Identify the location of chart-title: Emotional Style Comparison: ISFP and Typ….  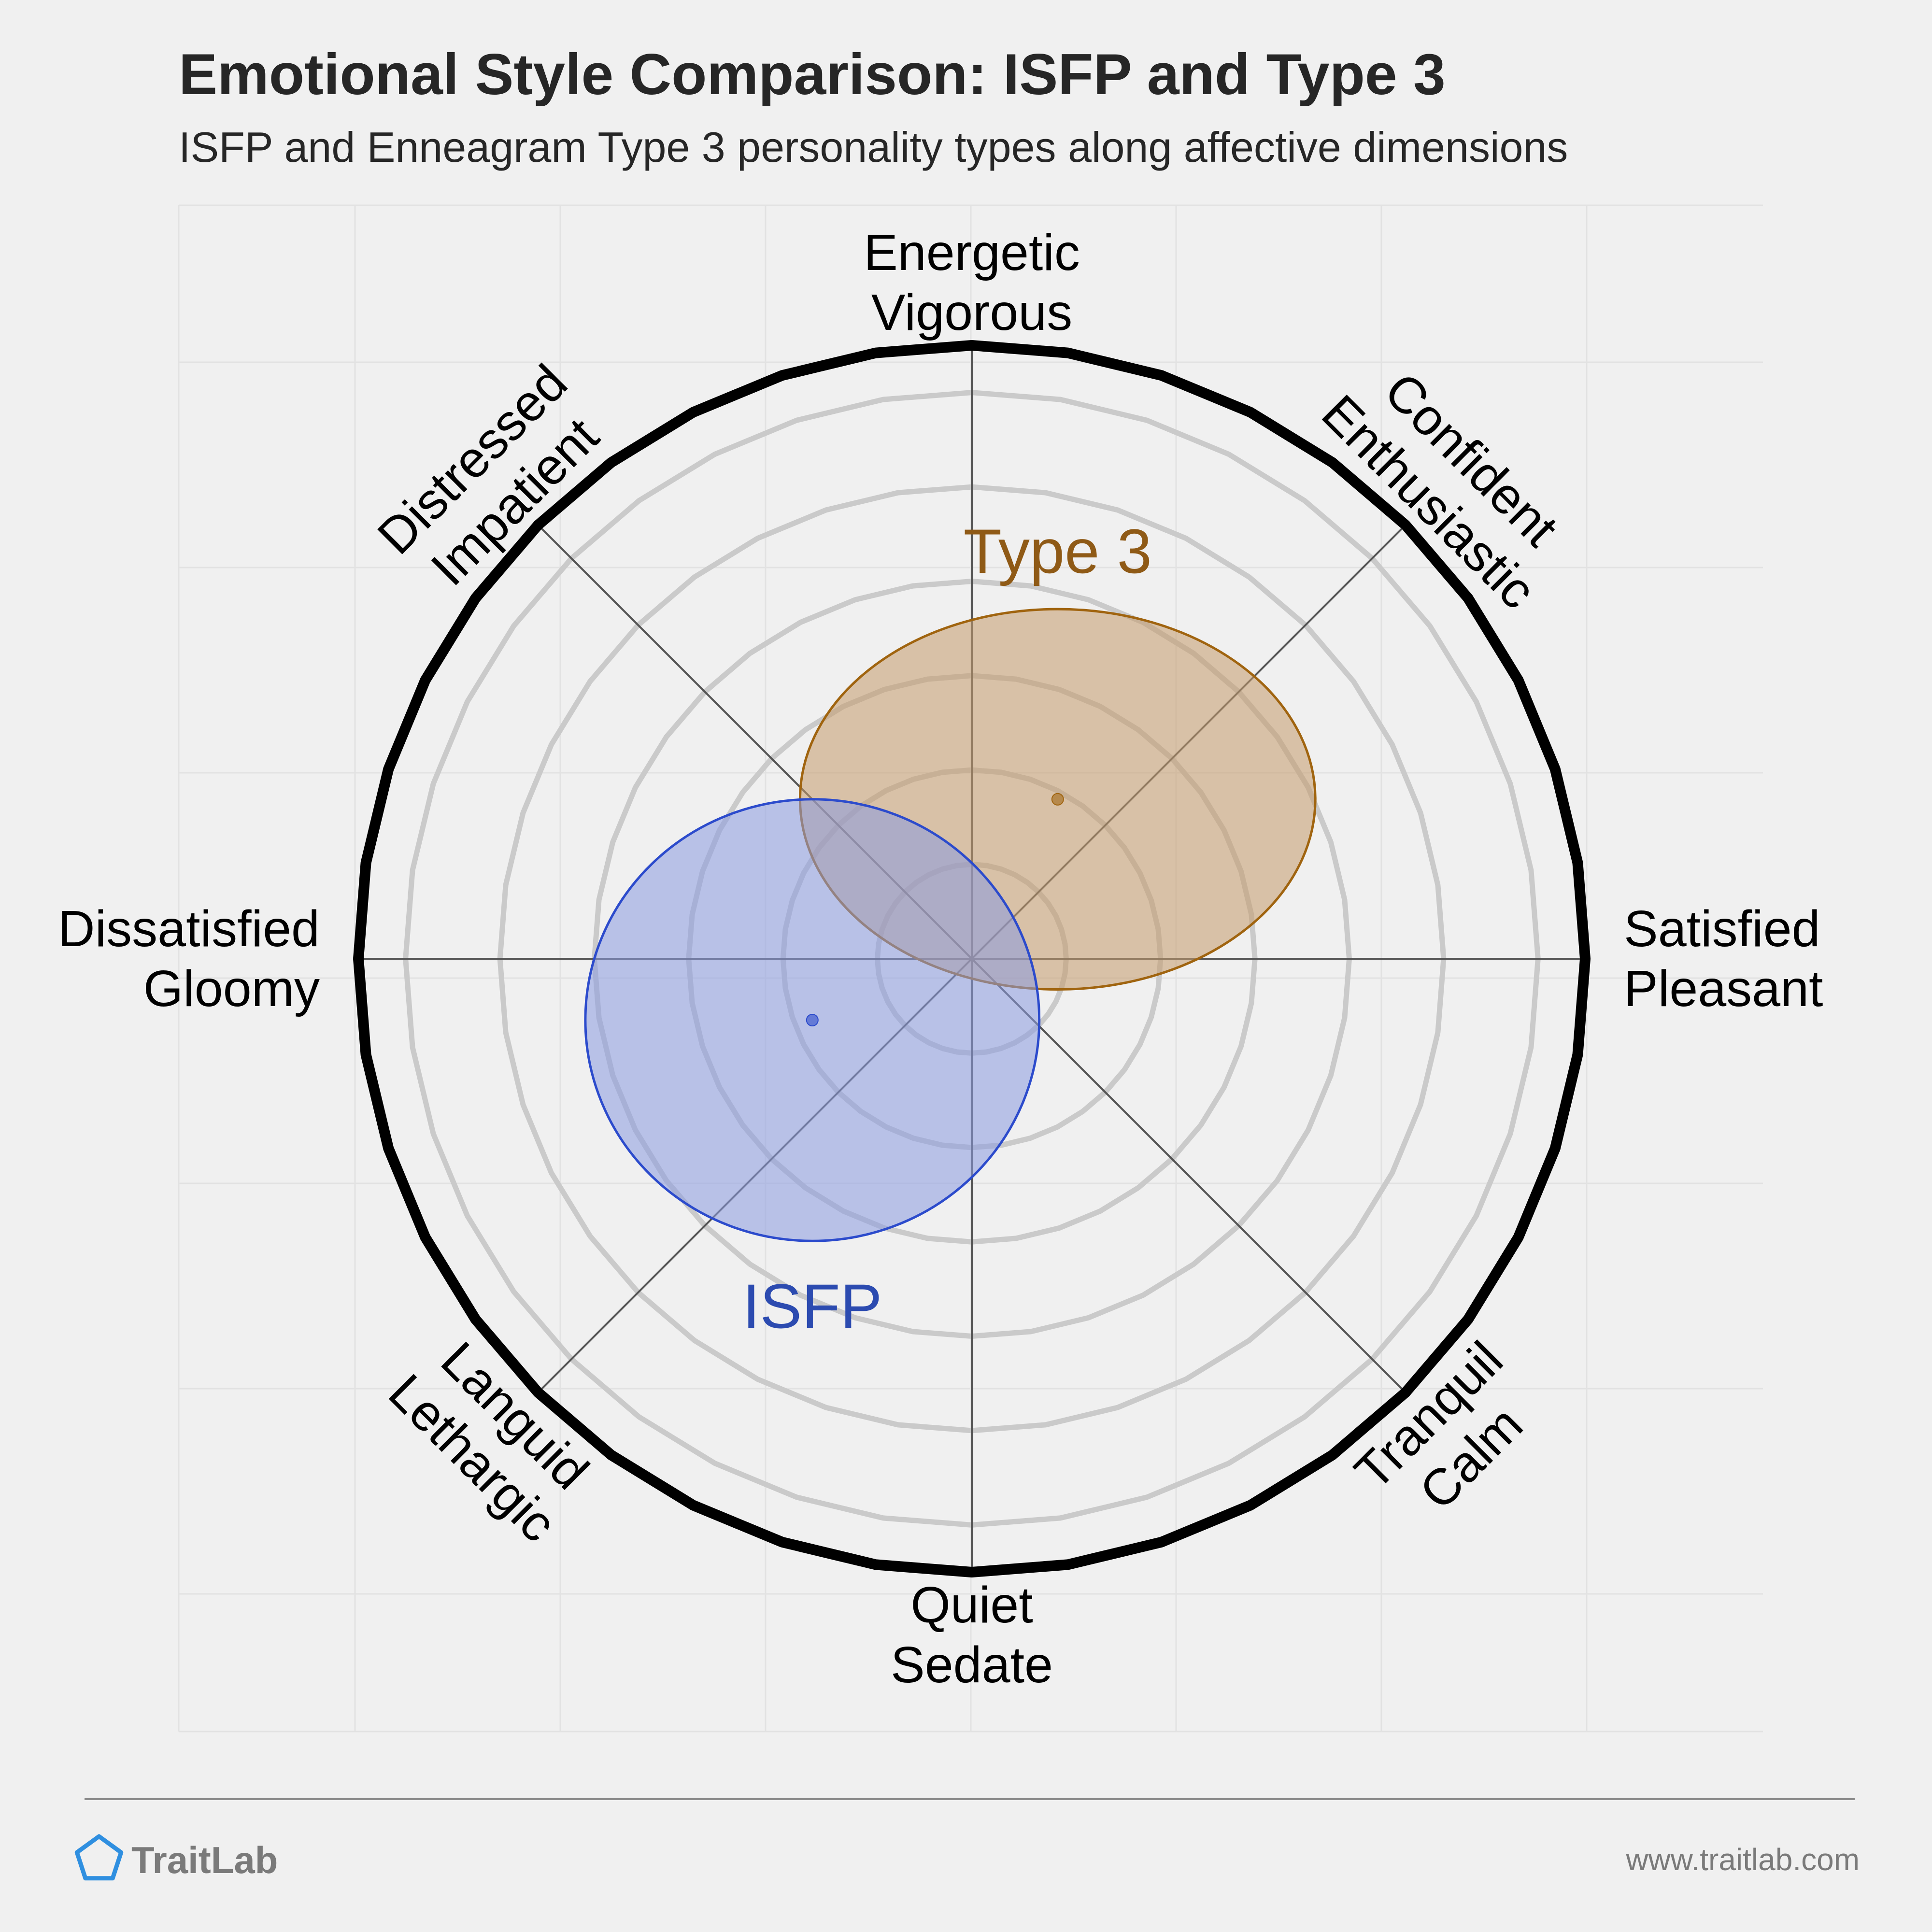
(812, 74).